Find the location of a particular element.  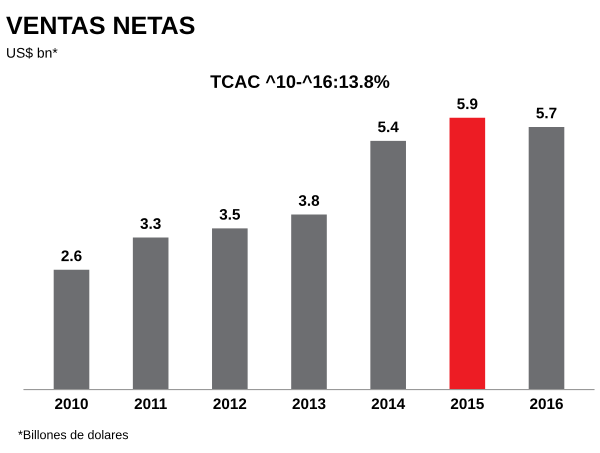

x-tick-label: 2014 is located at coordinates (389, 404).